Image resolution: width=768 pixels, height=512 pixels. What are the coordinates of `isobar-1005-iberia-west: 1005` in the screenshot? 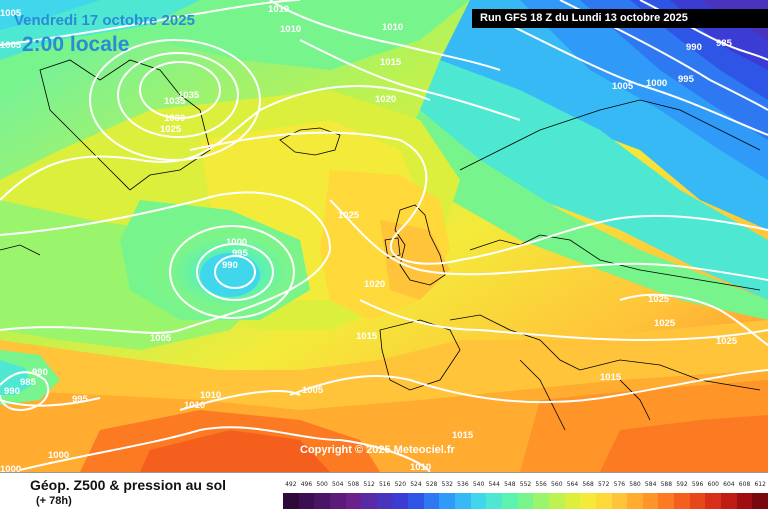 It's located at (313, 390).